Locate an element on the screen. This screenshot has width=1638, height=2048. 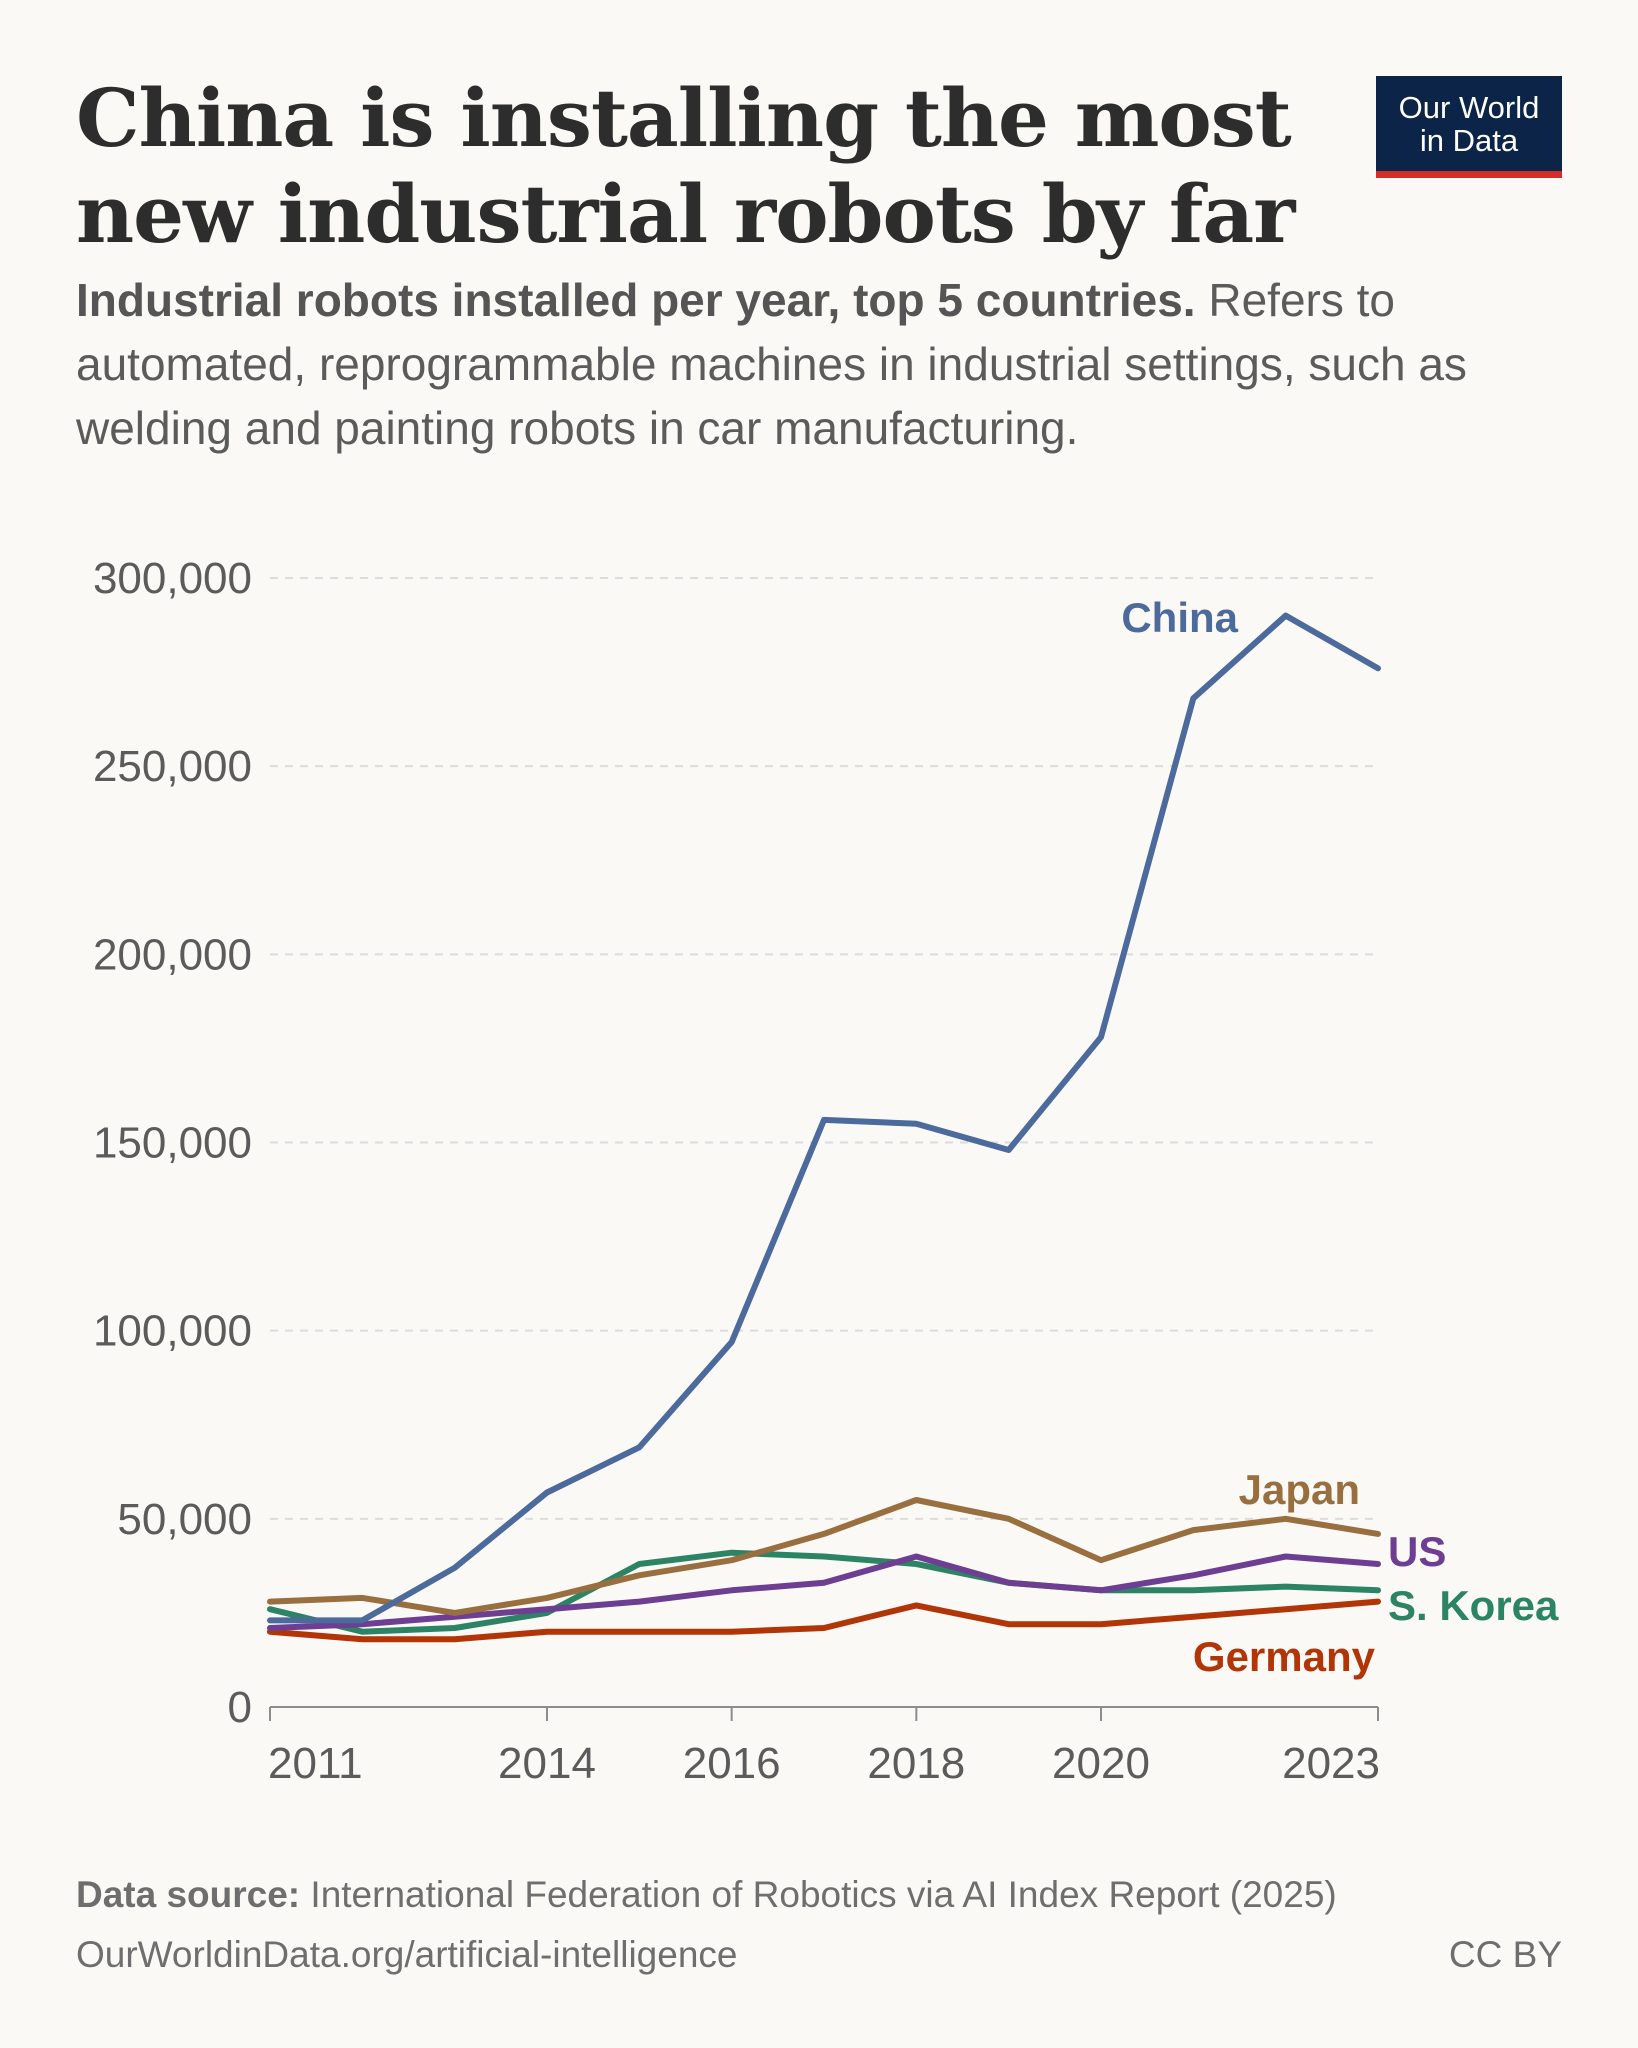
series-label-japan: Japan is located at coordinates (1299, 1489).